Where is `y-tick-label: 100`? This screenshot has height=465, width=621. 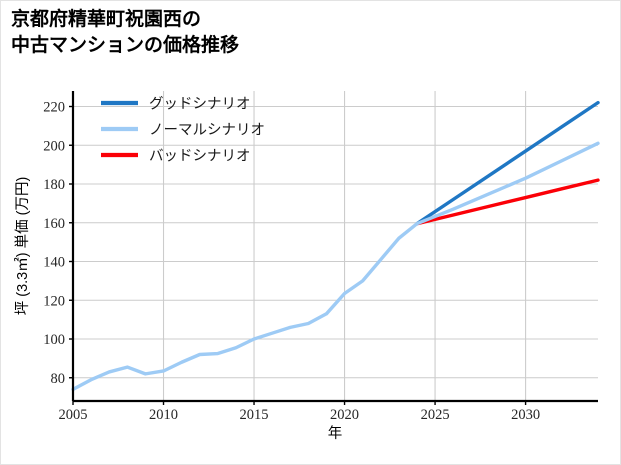
y-tick-label: 100 is located at coordinates (54, 340).